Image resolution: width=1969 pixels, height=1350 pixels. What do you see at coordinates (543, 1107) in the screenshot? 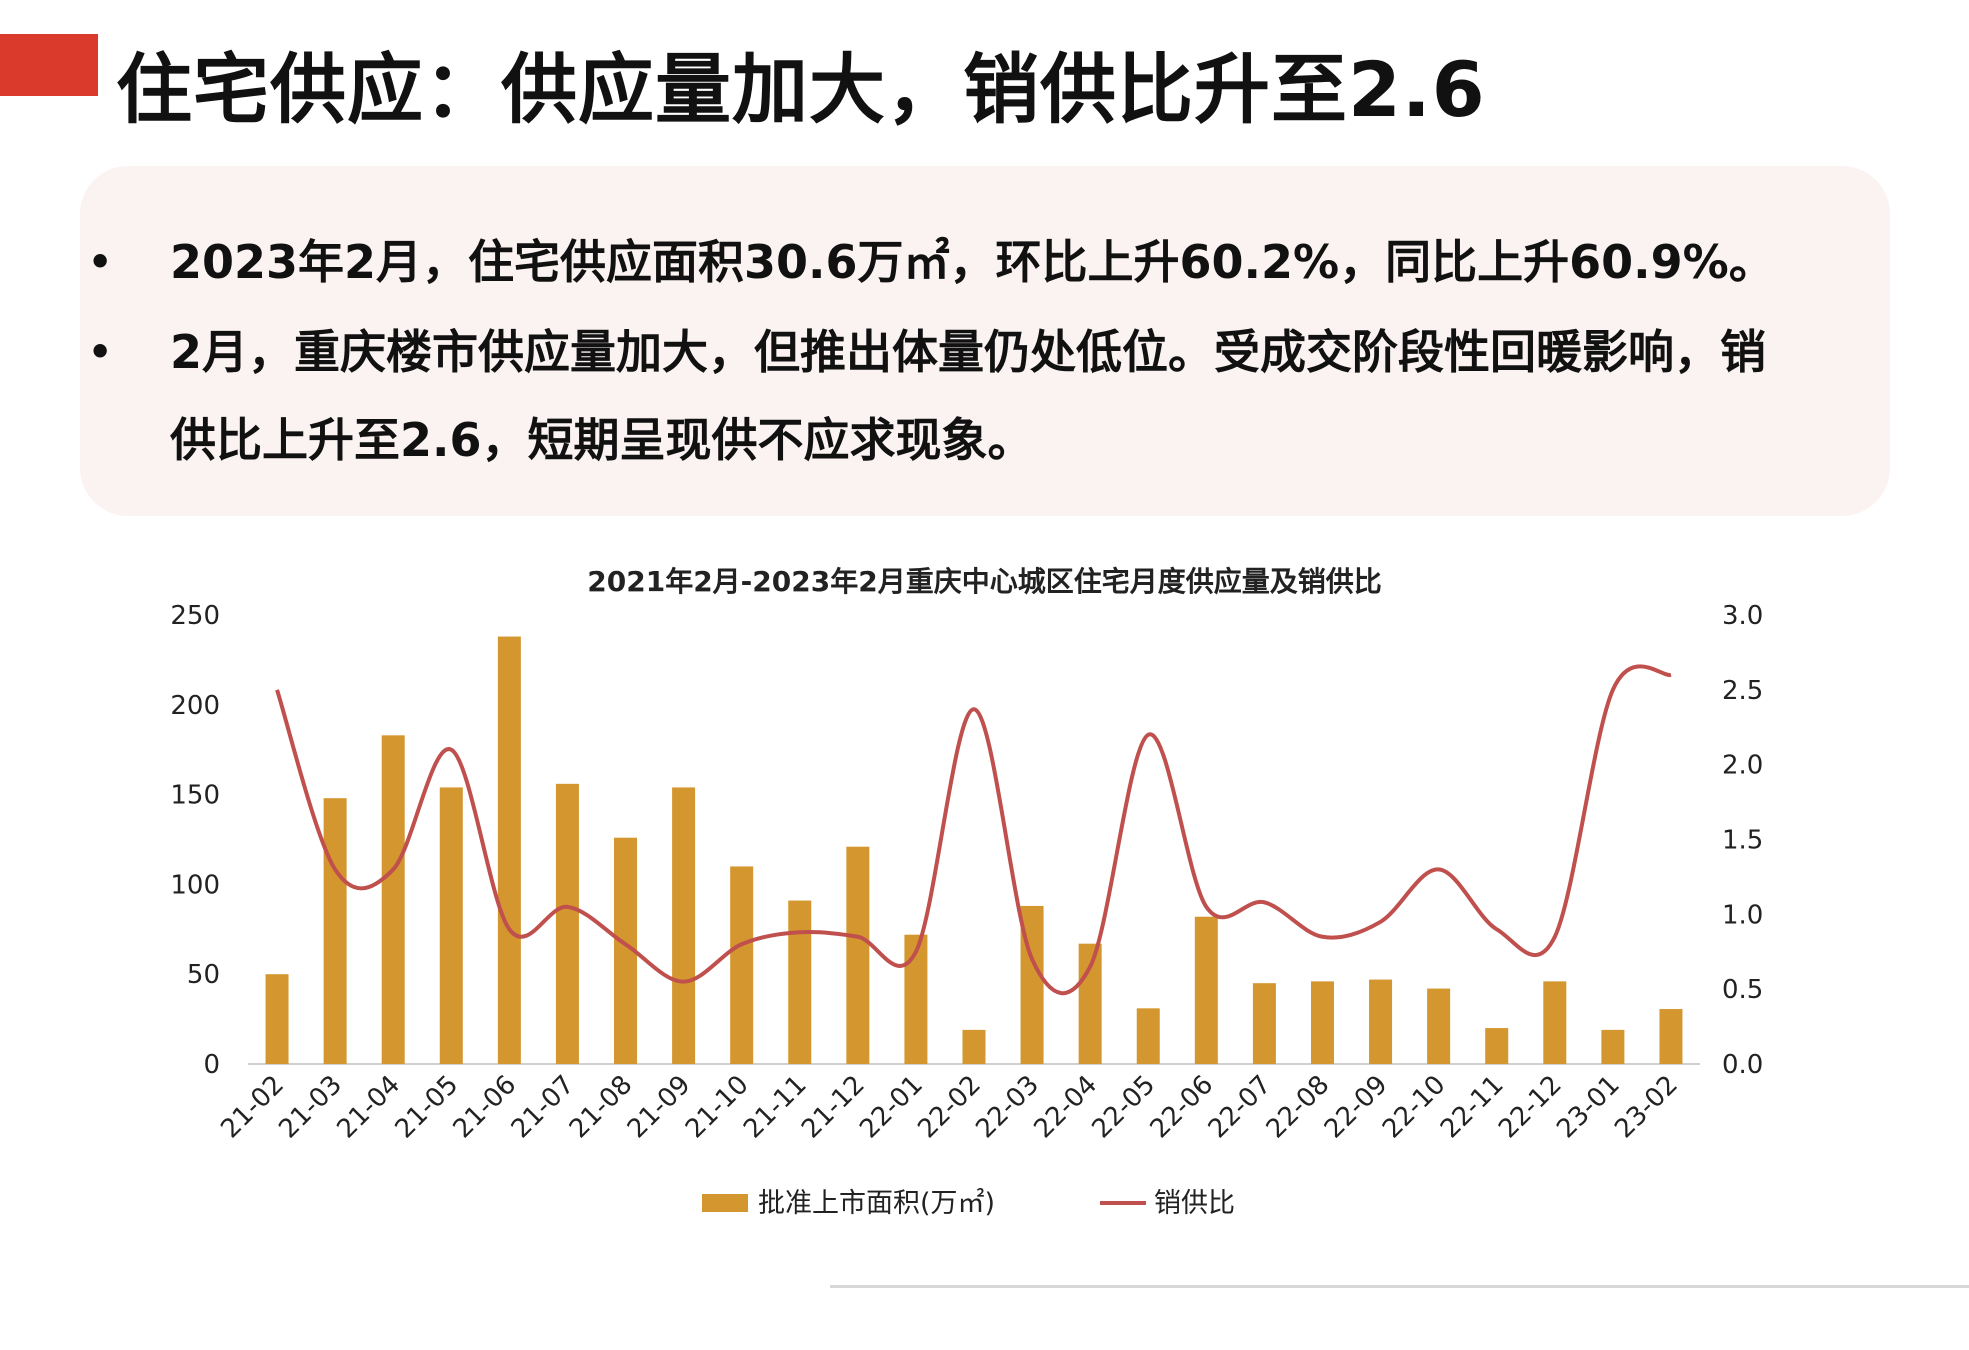
I see `x-tick-label: 21-07` at bounding box center [543, 1107].